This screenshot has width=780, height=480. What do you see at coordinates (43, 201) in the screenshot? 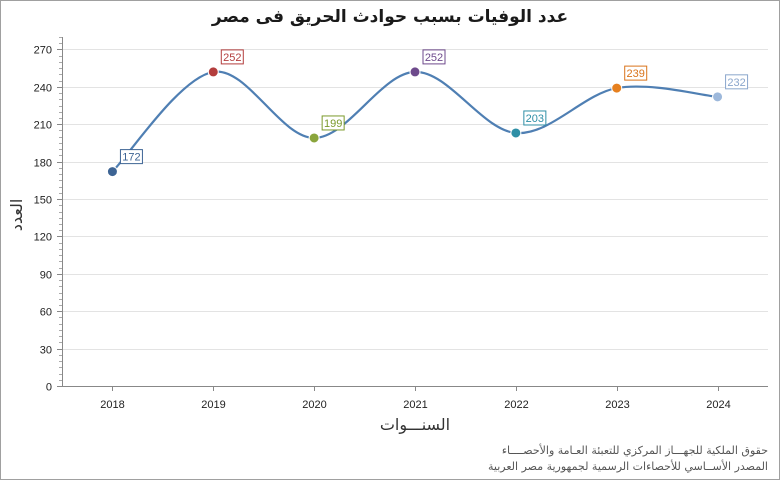
I see `y-tick-label: 150` at bounding box center [43, 201].